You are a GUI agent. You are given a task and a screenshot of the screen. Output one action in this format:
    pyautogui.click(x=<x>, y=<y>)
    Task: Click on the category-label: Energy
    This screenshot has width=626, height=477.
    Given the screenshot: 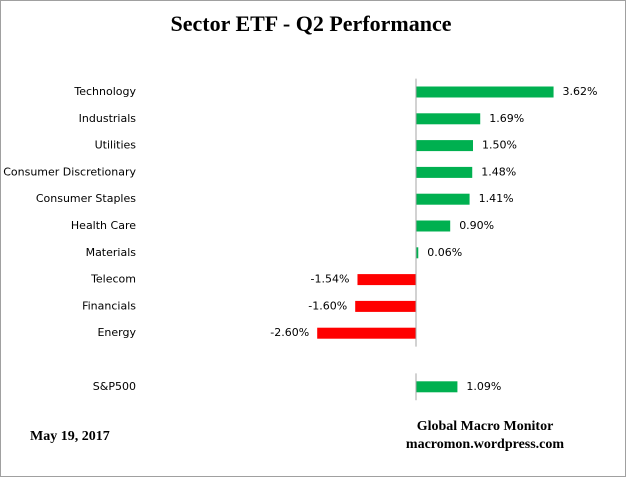 What is the action you would take?
    pyautogui.click(x=116, y=332)
    